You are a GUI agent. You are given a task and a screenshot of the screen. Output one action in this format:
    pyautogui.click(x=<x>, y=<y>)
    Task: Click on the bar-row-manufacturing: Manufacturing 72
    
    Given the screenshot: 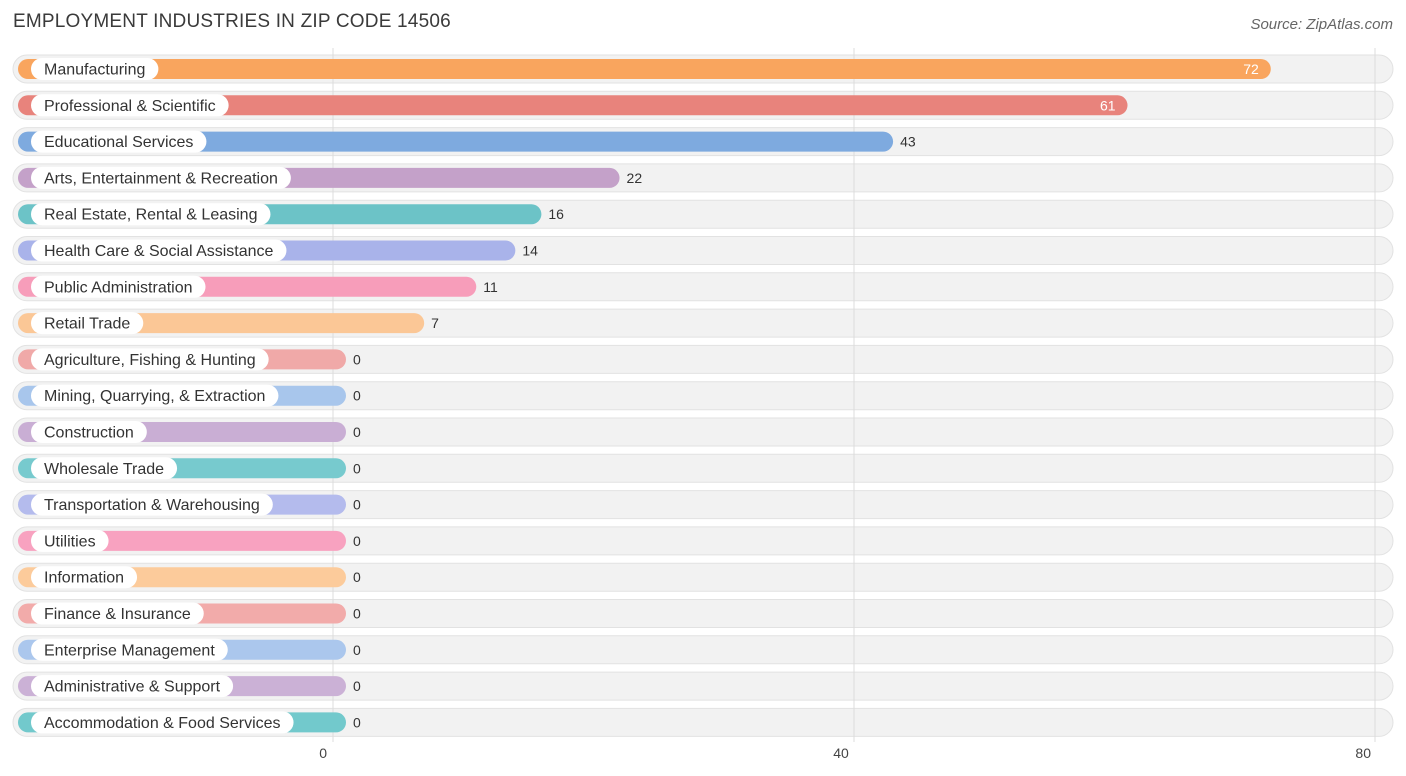 What is the action you would take?
    pyautogui.click(x=644, y=69)
    